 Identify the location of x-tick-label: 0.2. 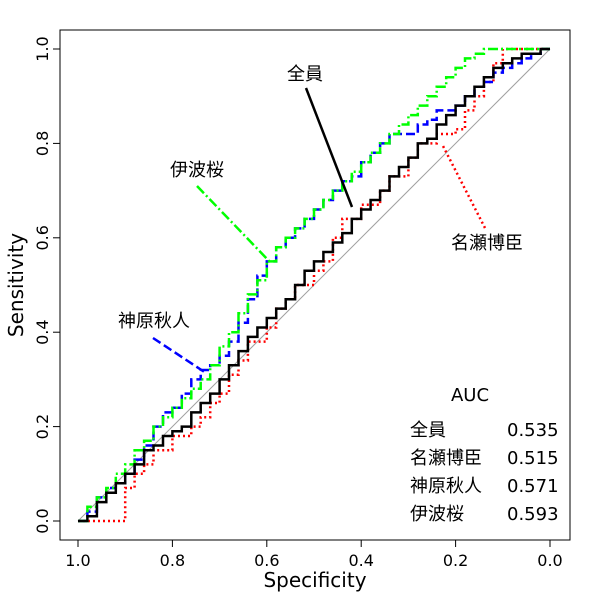
(455, 560).